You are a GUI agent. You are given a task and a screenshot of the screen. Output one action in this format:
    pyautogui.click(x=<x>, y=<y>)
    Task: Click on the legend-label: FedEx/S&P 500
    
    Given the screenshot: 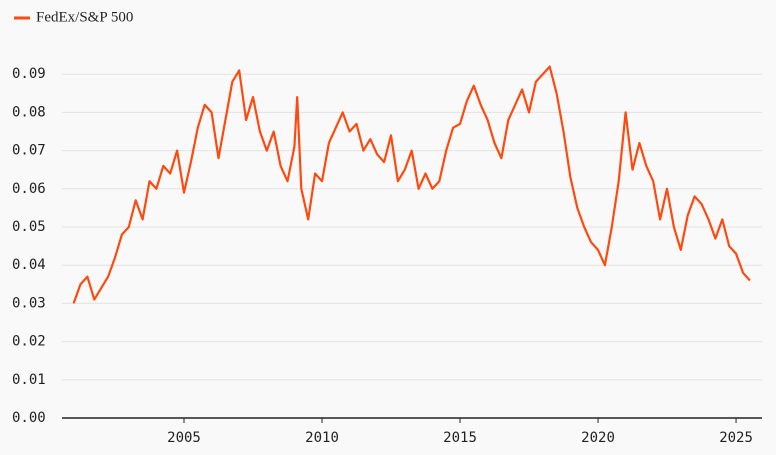 What is the action you would take?
    pyautogui.click(x=84, y=17)
    